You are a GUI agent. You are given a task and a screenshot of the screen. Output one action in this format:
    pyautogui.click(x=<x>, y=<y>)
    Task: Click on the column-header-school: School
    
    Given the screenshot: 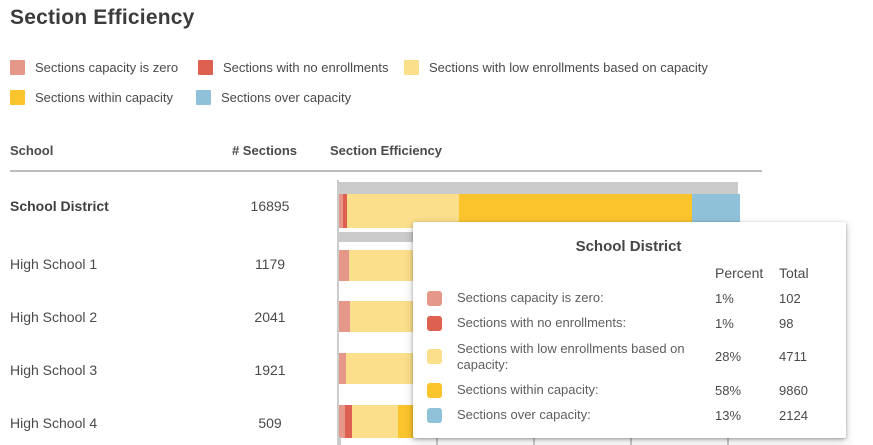 What is the action you would take?
    pyautogui.click(x=32, y=150)
    